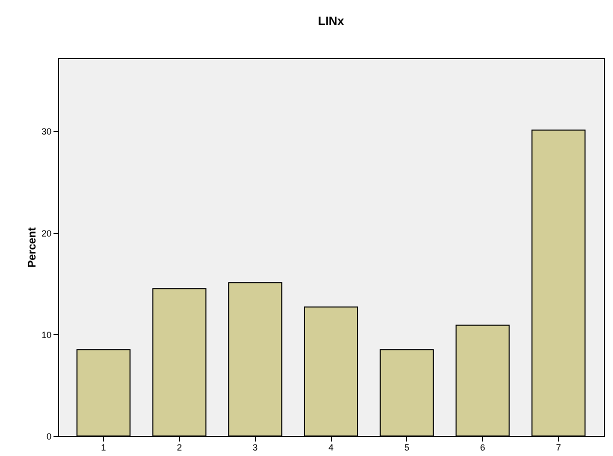 This screenshot has height=456, width=613. Describe the element at coordinates (46, 335) in the screenshot. I see `y-tick-label: 10` at that location.